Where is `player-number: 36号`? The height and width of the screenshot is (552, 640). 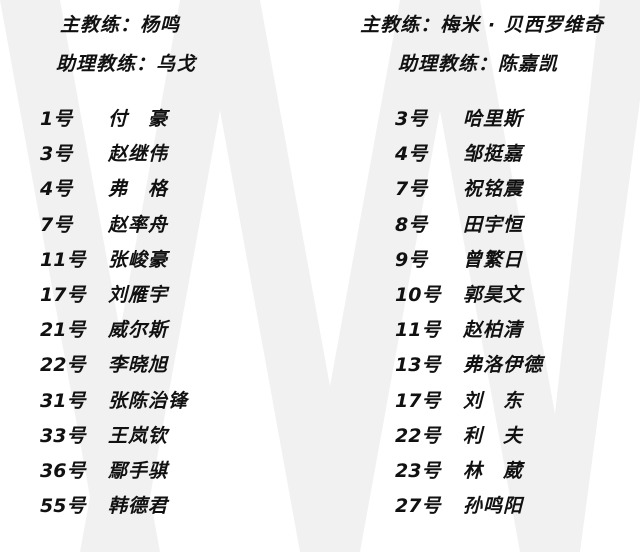 player-number: 36号 is located at coordinates (63, 471).